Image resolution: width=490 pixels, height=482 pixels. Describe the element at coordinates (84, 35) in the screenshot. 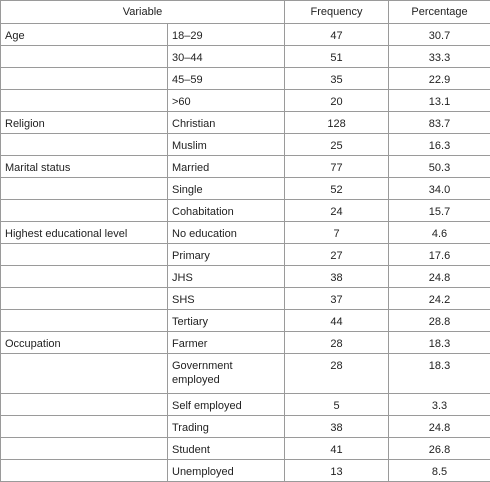

I see `row-group-cell: Age` at that location.